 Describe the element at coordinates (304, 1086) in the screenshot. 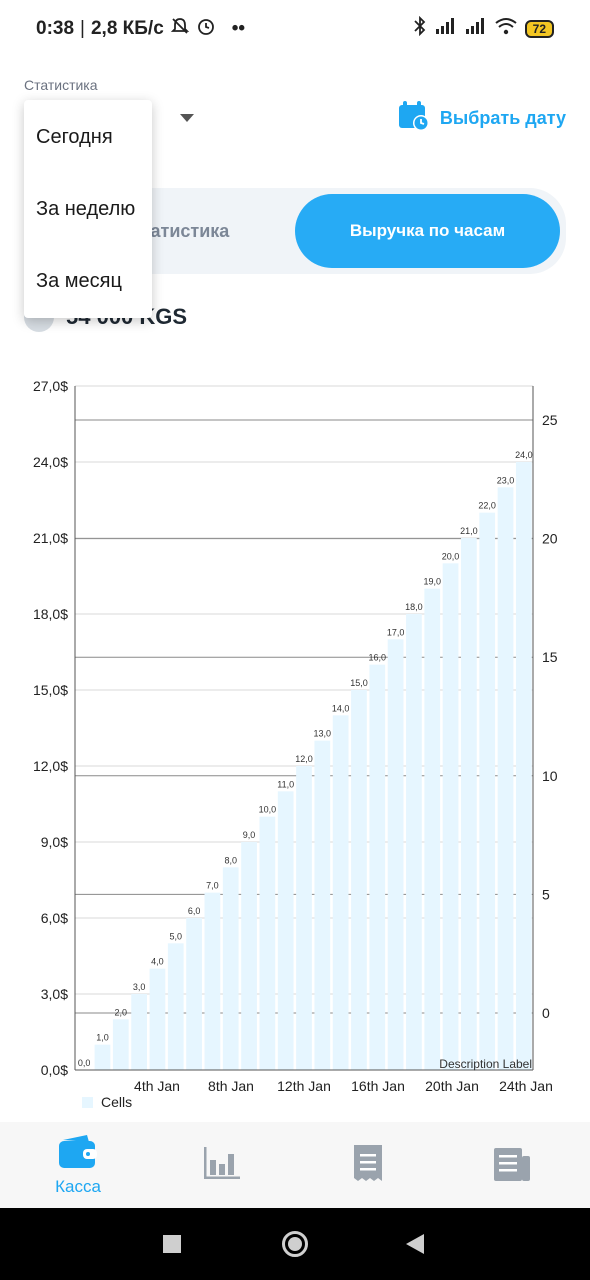

I see `x-tick-label: 12th Jan` at that location.